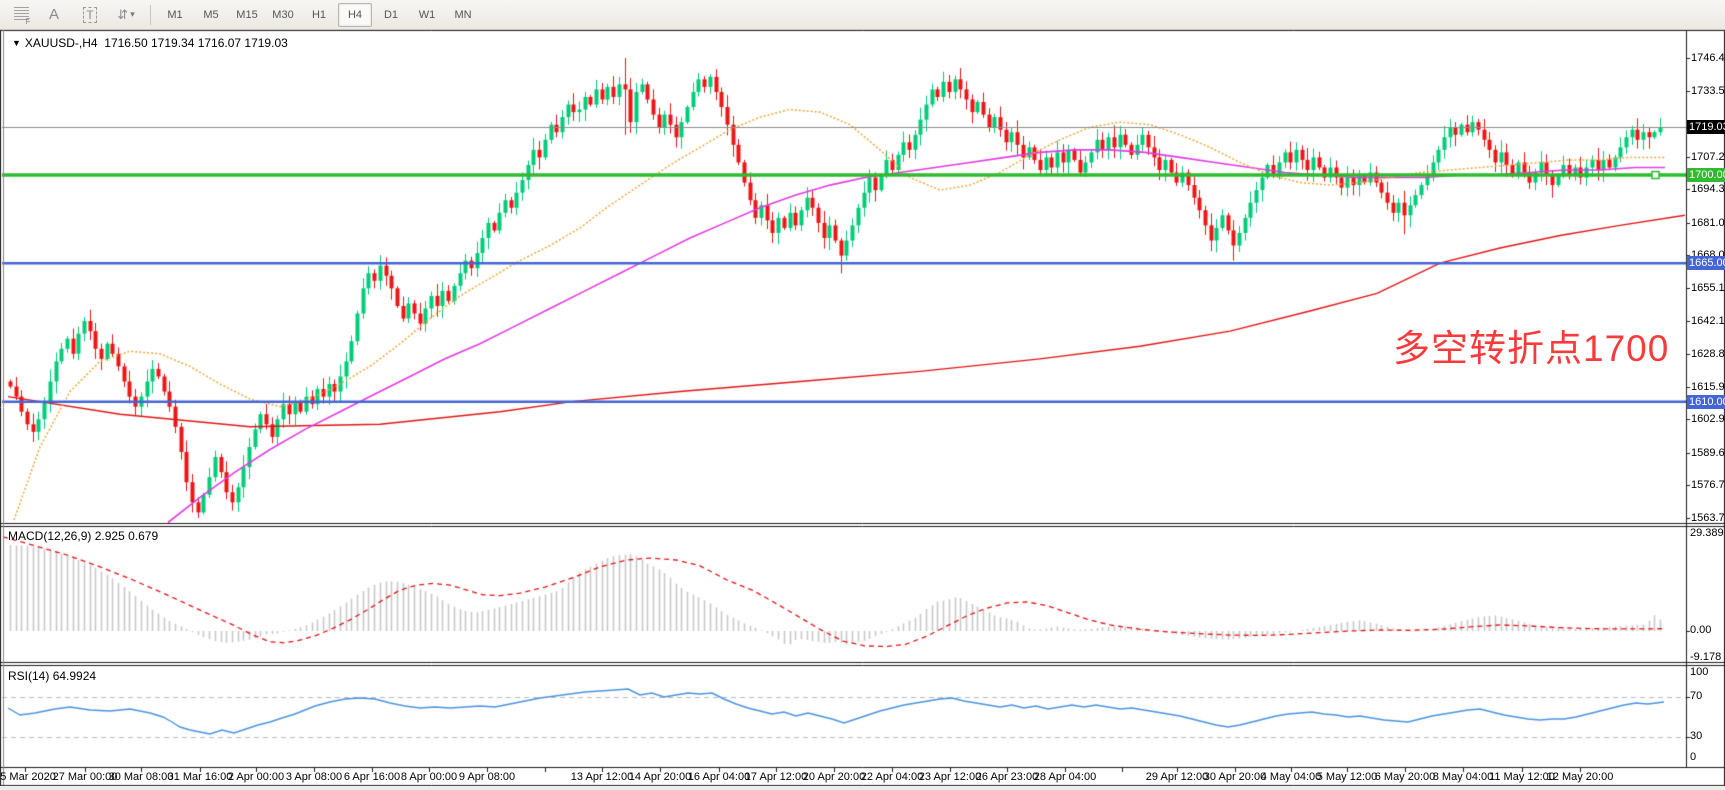 The width and height of the screenshot is (1725, 790). What do you see at coordinates (22, 16) in the screenshot?
I see `styles-palette-icon: F` at bounding box center [22, 16].